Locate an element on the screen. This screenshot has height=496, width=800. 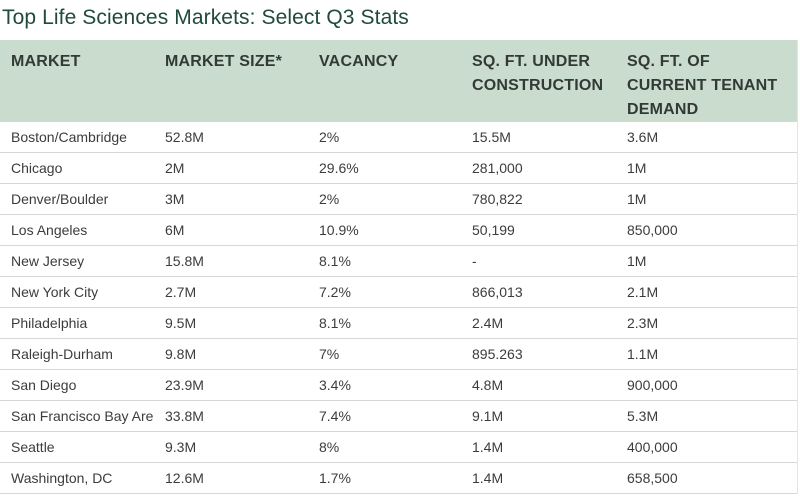
sqft-under-construction-cell: 2.4M is located at coordinates (488, 322).